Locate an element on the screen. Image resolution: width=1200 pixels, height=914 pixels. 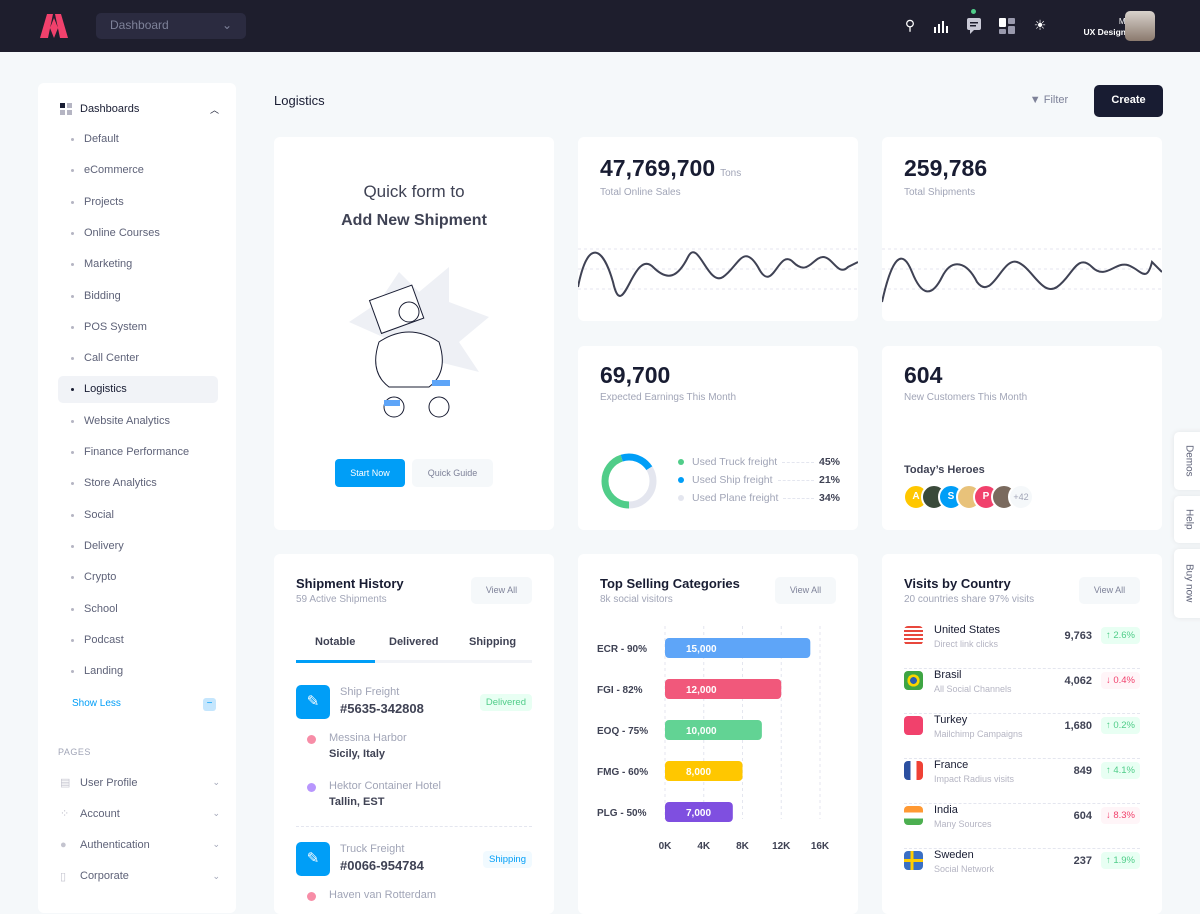
legend-item: Used Truck freight 45% is located at coordinates (759, 462).